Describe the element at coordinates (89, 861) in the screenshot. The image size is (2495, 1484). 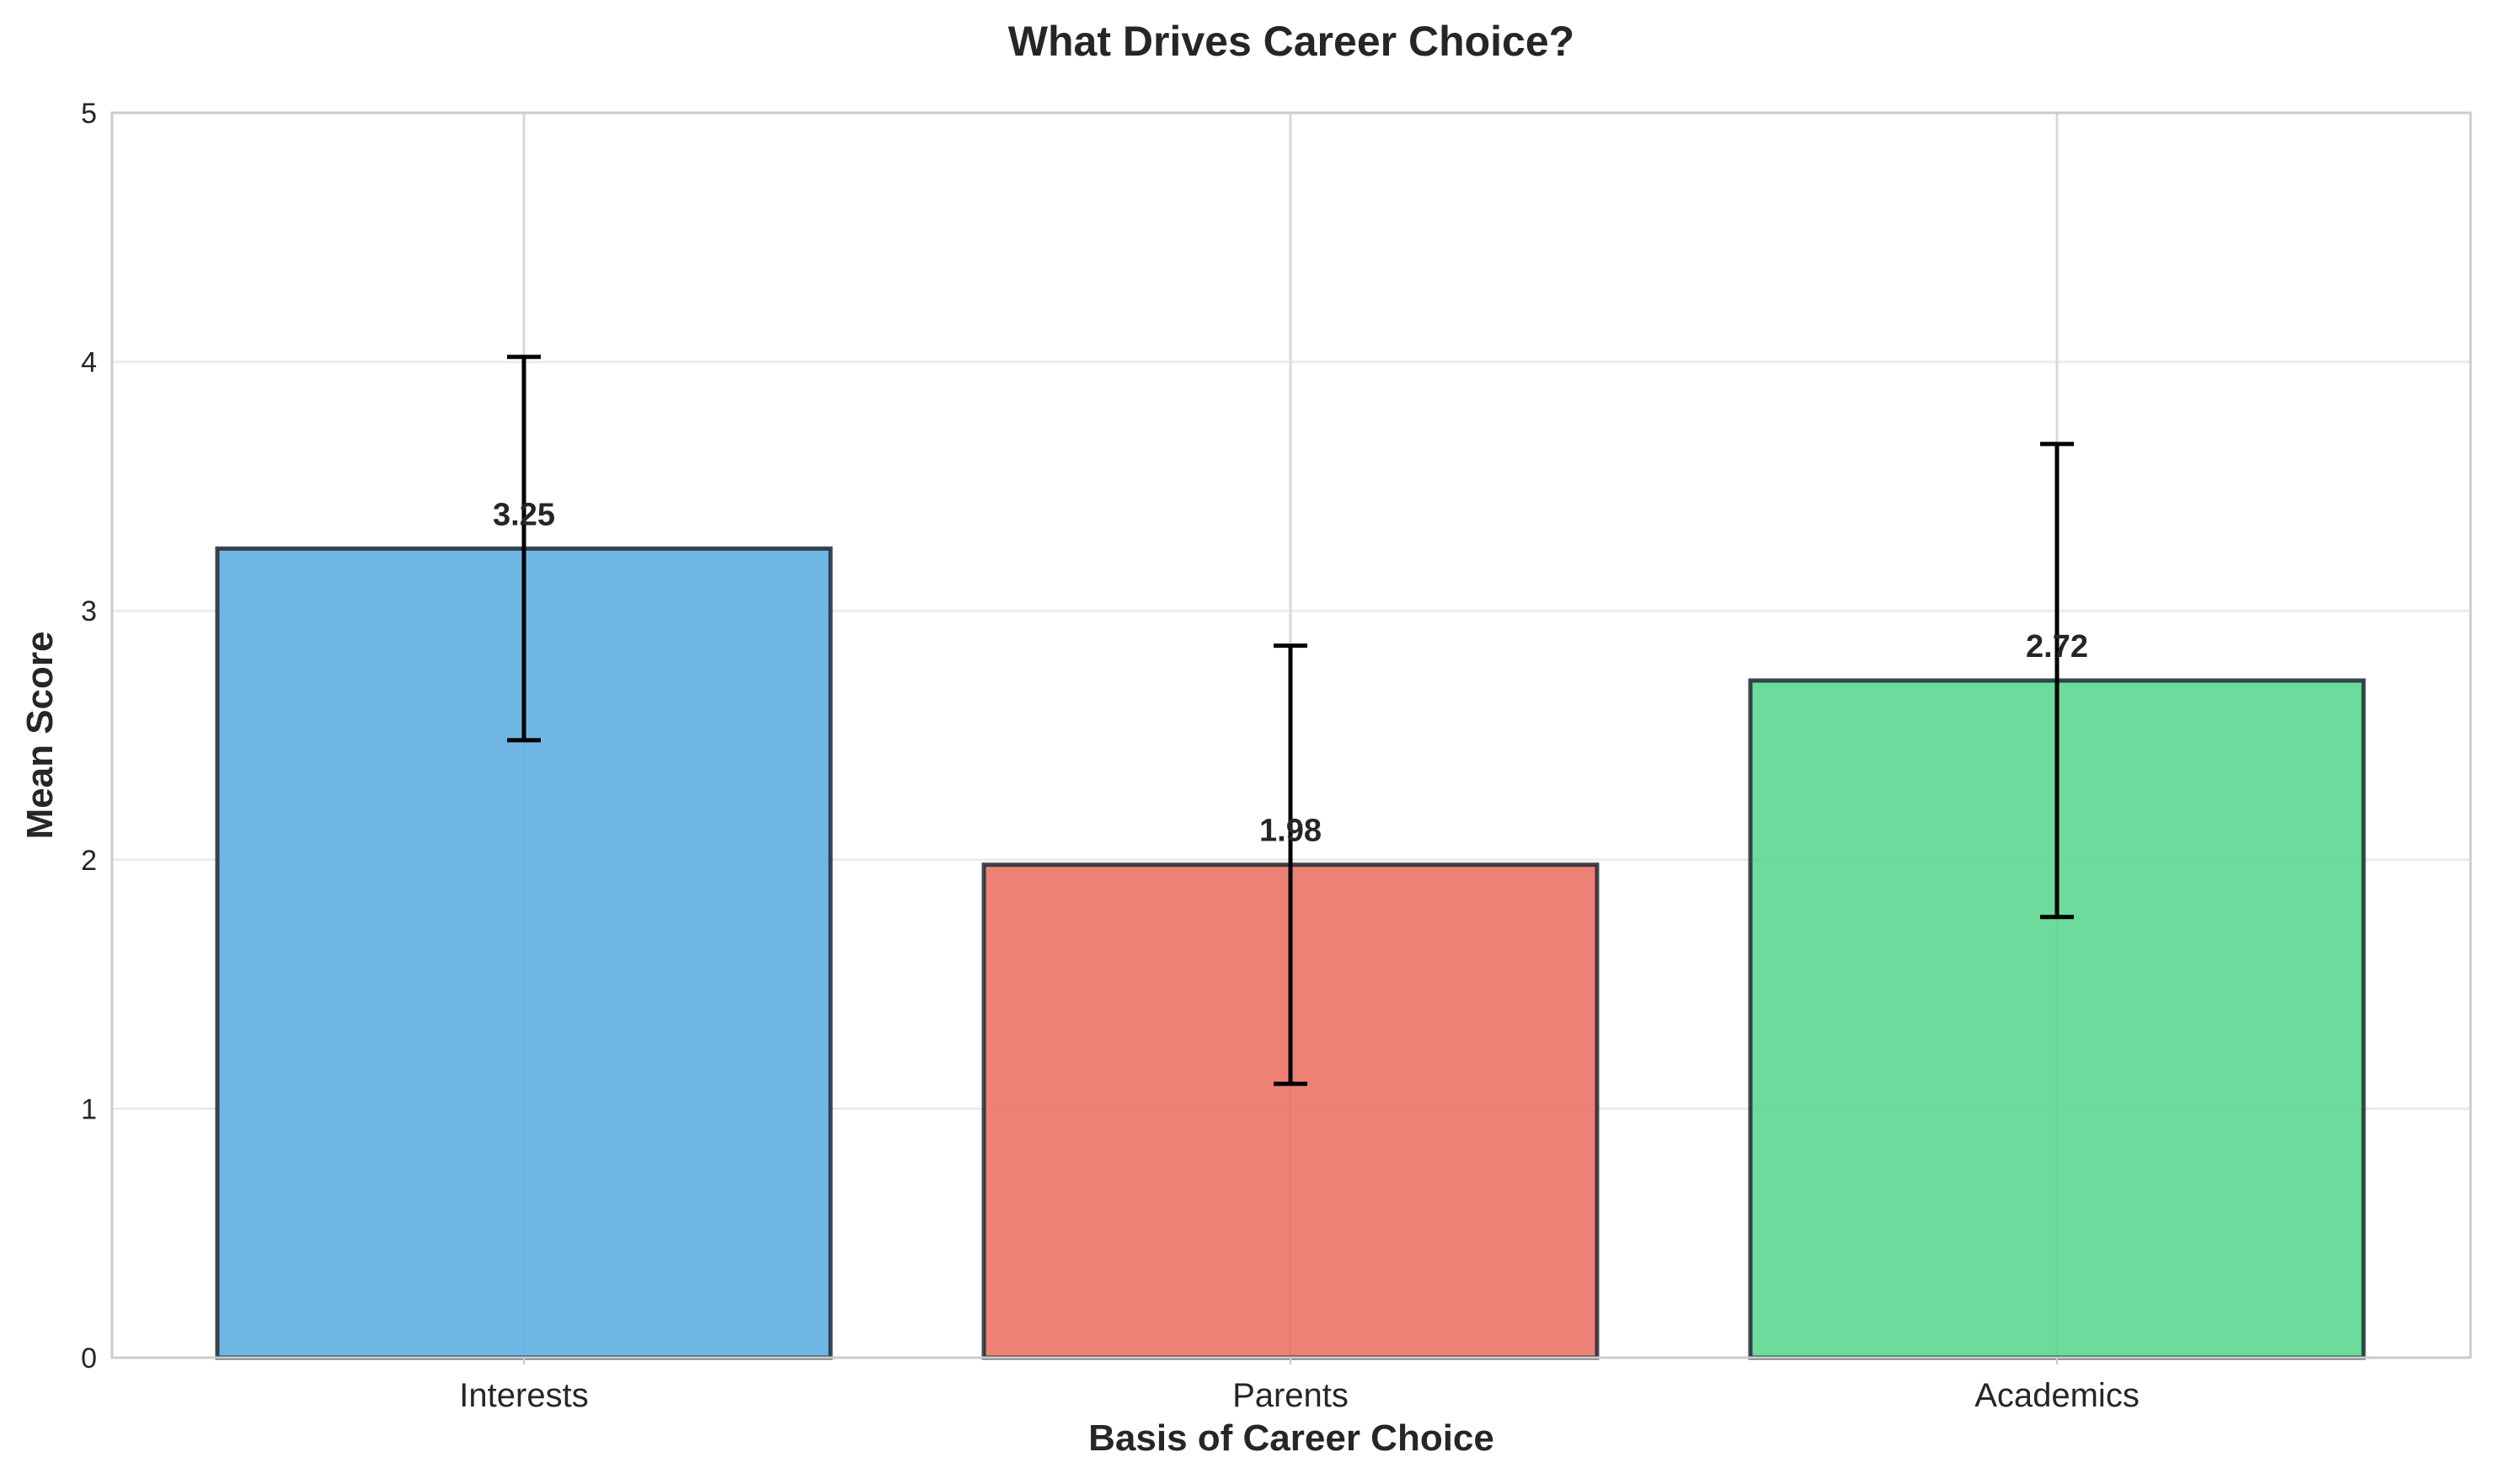
I see `y-tick-label: 2` at that location.